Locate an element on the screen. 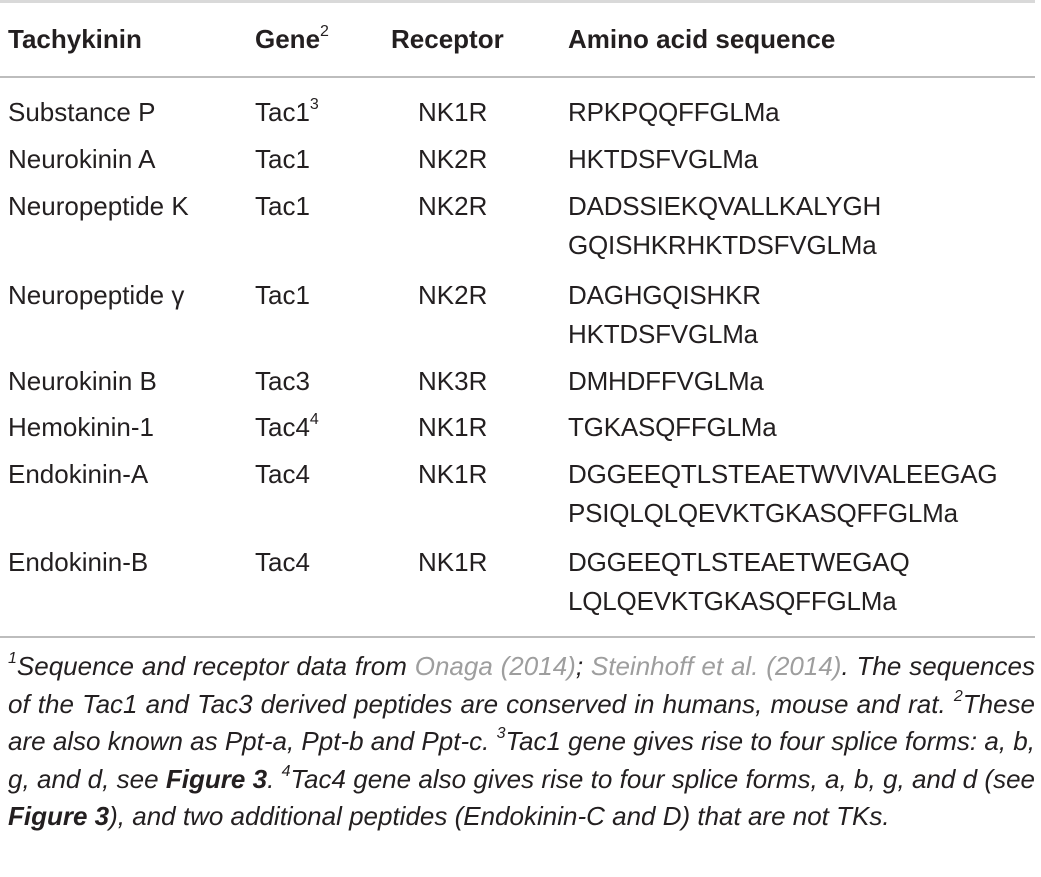 The height and width of the screenshot is (877, 1041). sequence-line: RPKPQQFFGLMa is located at coordinates (674, 112).